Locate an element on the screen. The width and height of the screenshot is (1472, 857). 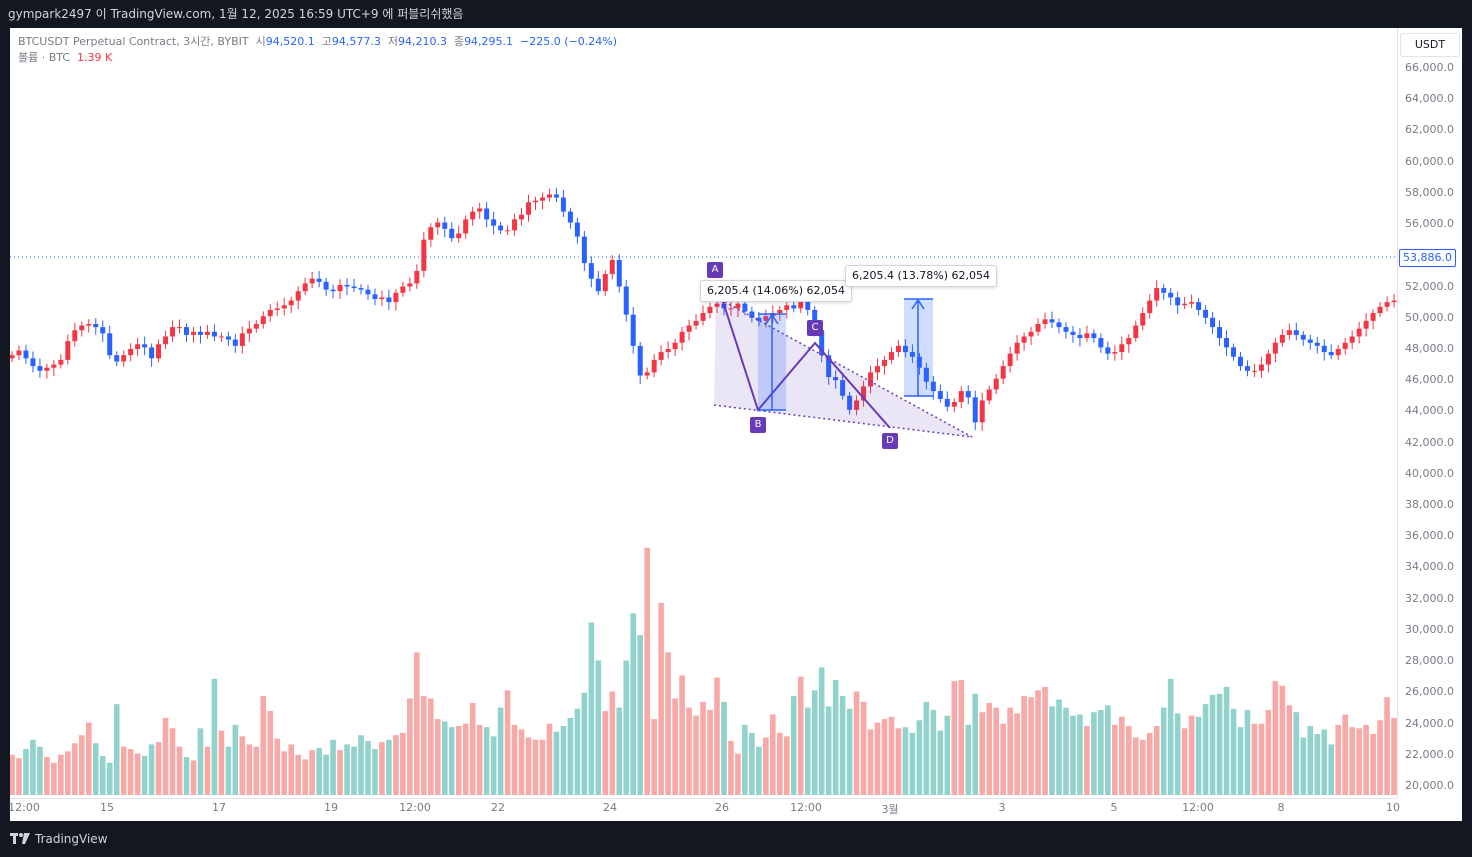
point-a-label: A is located at coordinates (715, 270).